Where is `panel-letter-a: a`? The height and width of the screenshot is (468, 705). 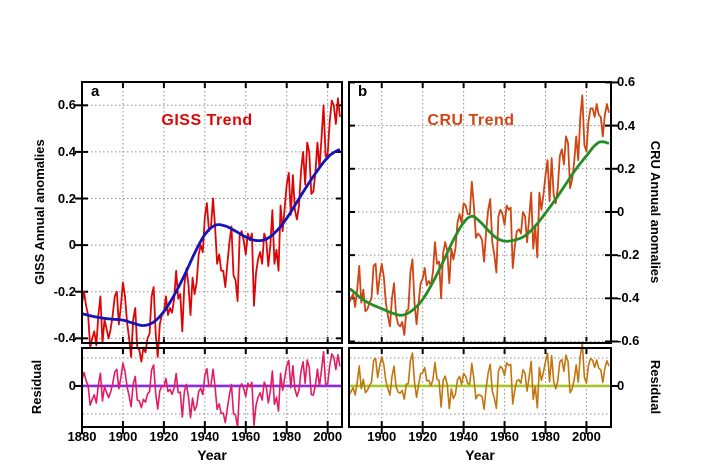 panel-letter-a: a is located at coordinates (95, 91).